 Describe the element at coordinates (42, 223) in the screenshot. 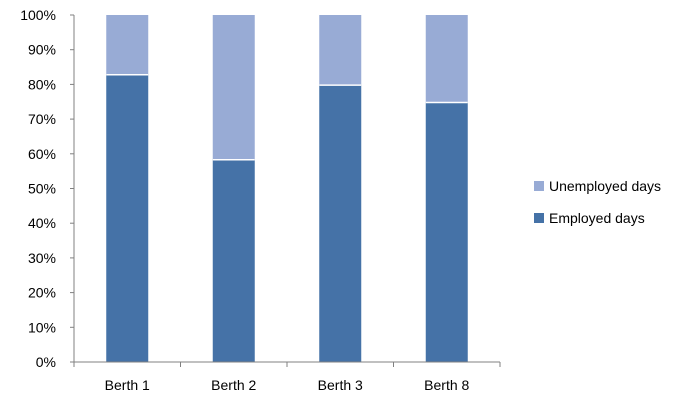

I see `y-tick-label-40: 40%` at that location.